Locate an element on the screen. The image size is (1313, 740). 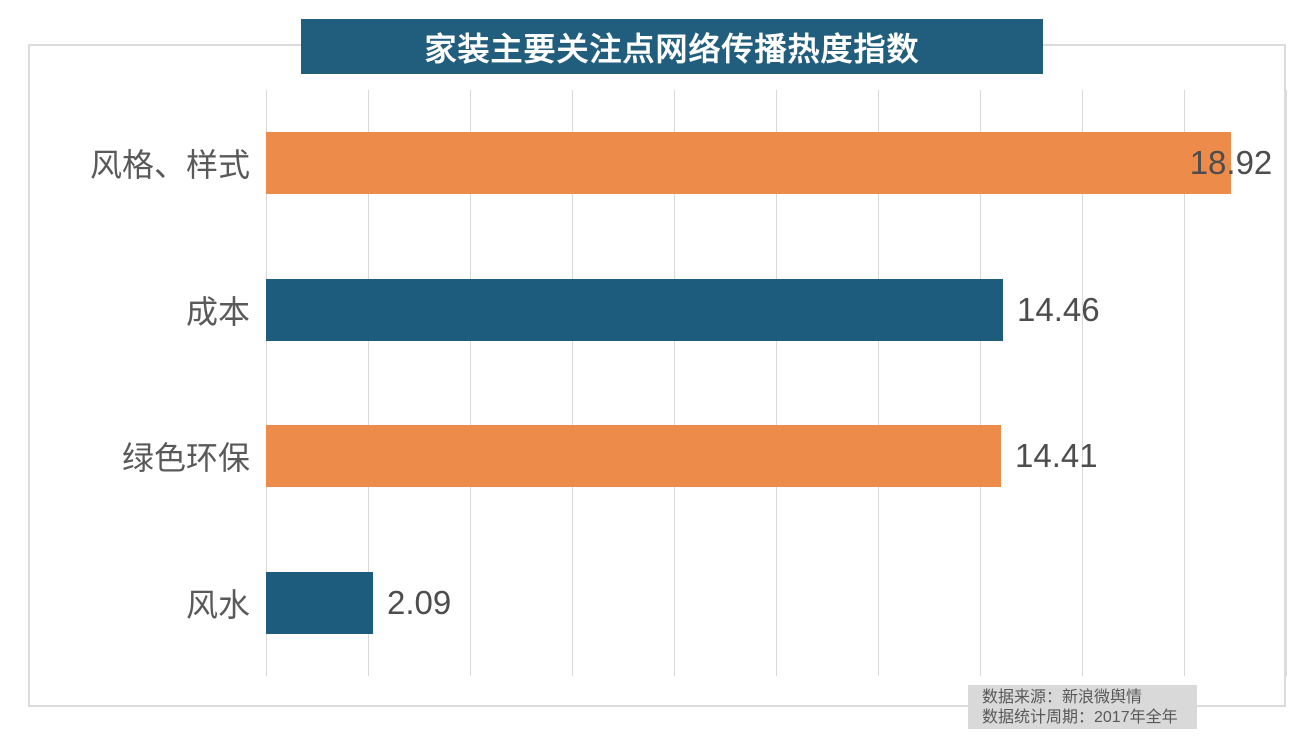
title-banner: 家装主要关注点网络传播热度指数 is located at coordinates (672, 46).